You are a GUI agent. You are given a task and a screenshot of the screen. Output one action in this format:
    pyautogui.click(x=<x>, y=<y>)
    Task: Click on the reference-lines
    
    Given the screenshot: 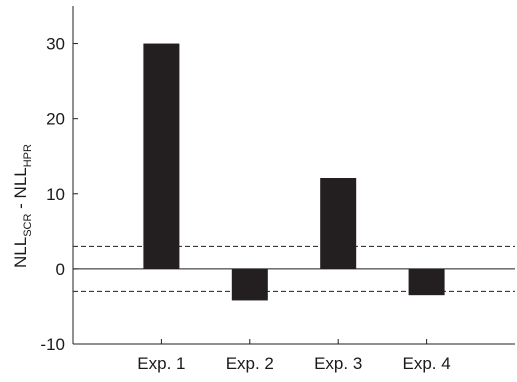 What is the action you would take?
    pyautogui.click(x=294, y=268)
    